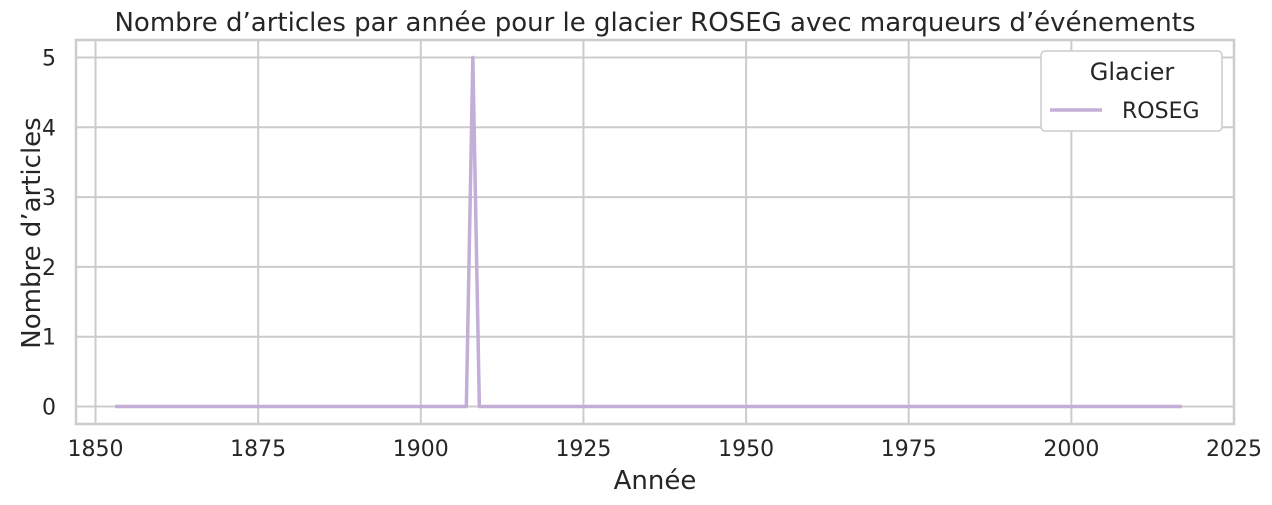  I want to click on x-tick-label: 2025, so click(1234, 449).